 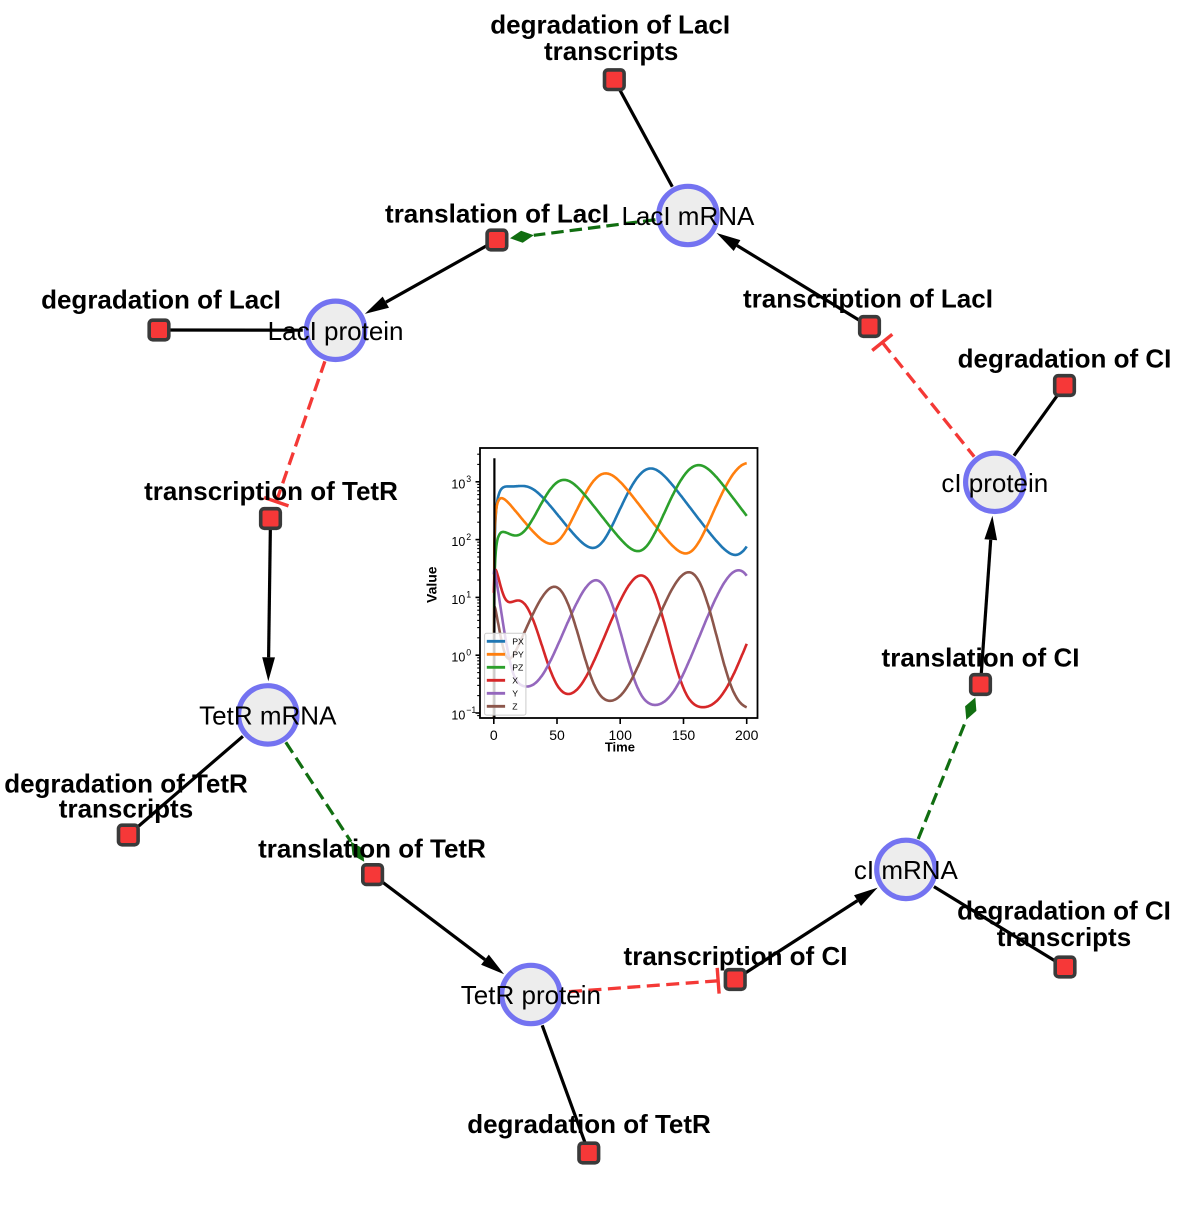 I want to click on svg-text: cI mRNA, so click(x=906, y=870).